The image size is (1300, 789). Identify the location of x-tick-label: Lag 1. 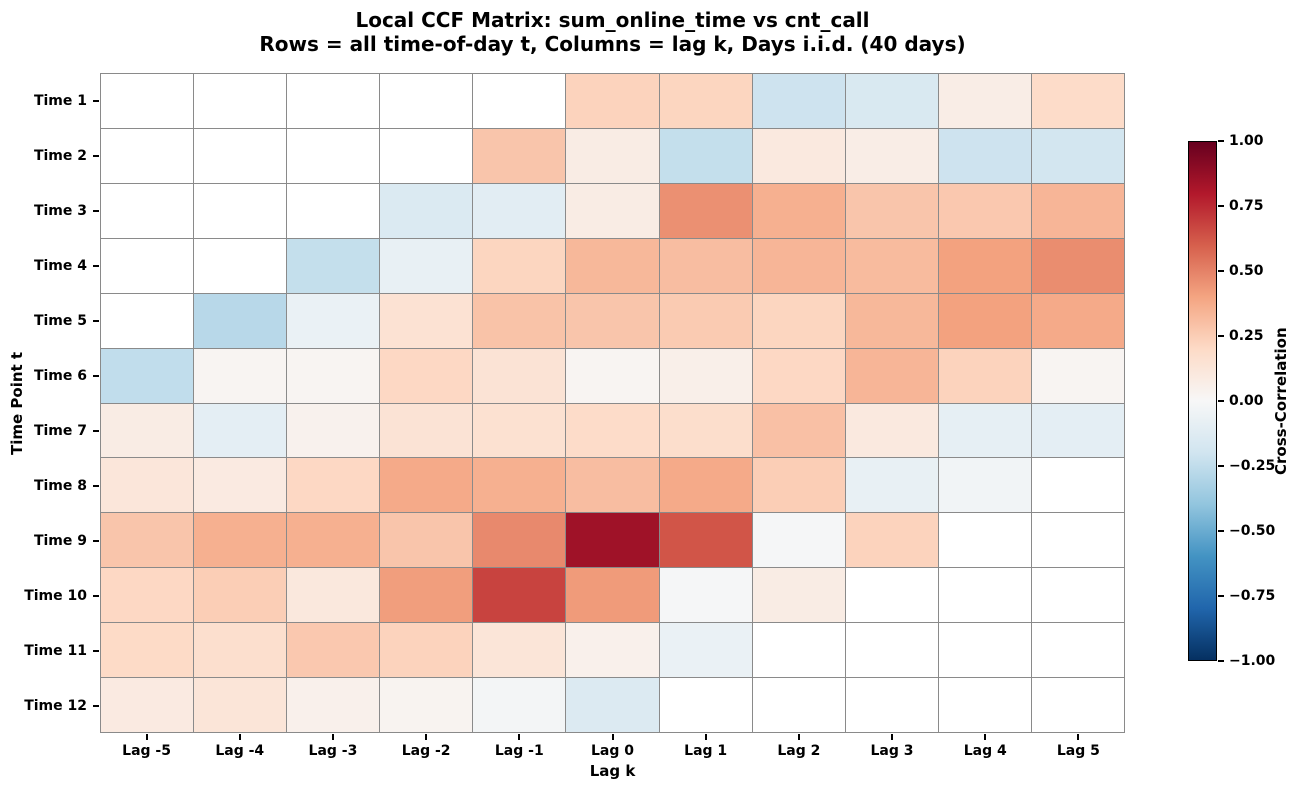
(706, 751).